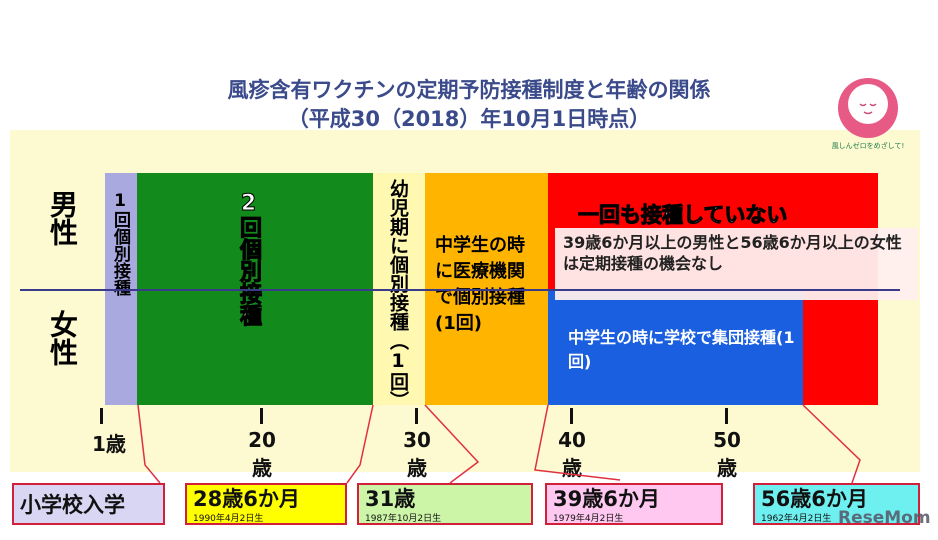 The height and width of the screenshot is (540, 938). I want to click on segment-one-dose-label: 1回個別接種, so click(120, 243).